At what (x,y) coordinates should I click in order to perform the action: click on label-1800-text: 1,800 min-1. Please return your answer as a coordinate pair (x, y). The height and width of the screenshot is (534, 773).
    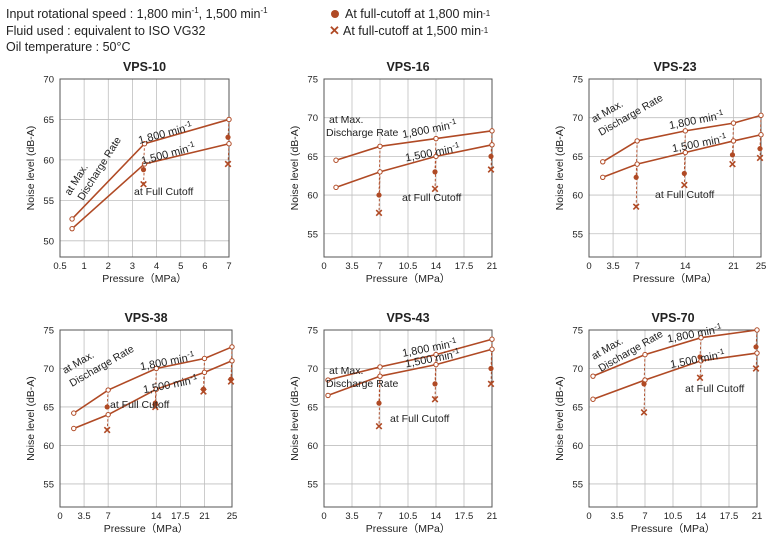
    Looking at the image, I should click on (168, 361).